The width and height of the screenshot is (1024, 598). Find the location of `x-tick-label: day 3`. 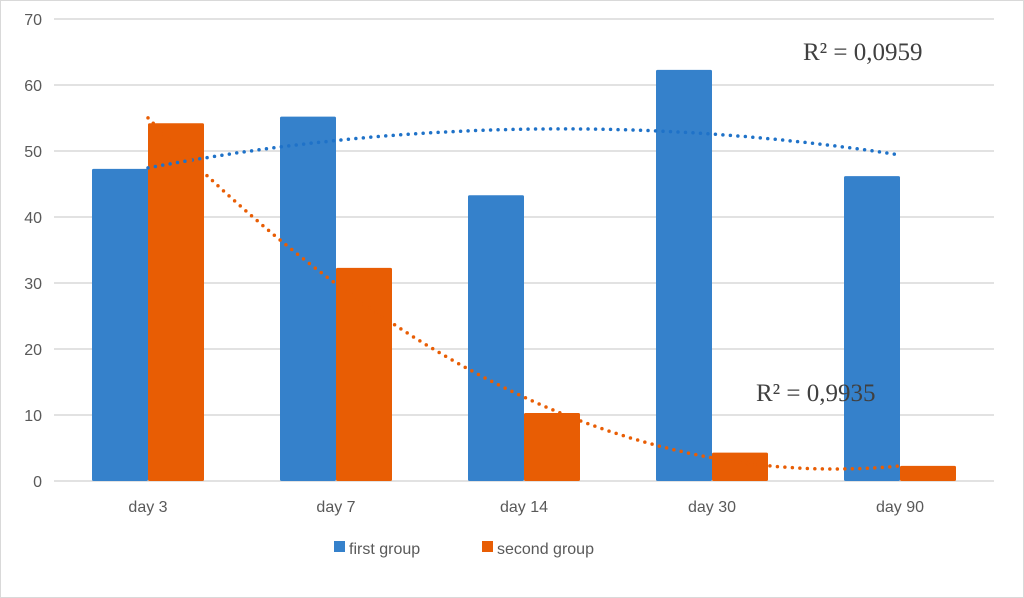

x-tick-label: day 3 is located at coordinates (147, 507).